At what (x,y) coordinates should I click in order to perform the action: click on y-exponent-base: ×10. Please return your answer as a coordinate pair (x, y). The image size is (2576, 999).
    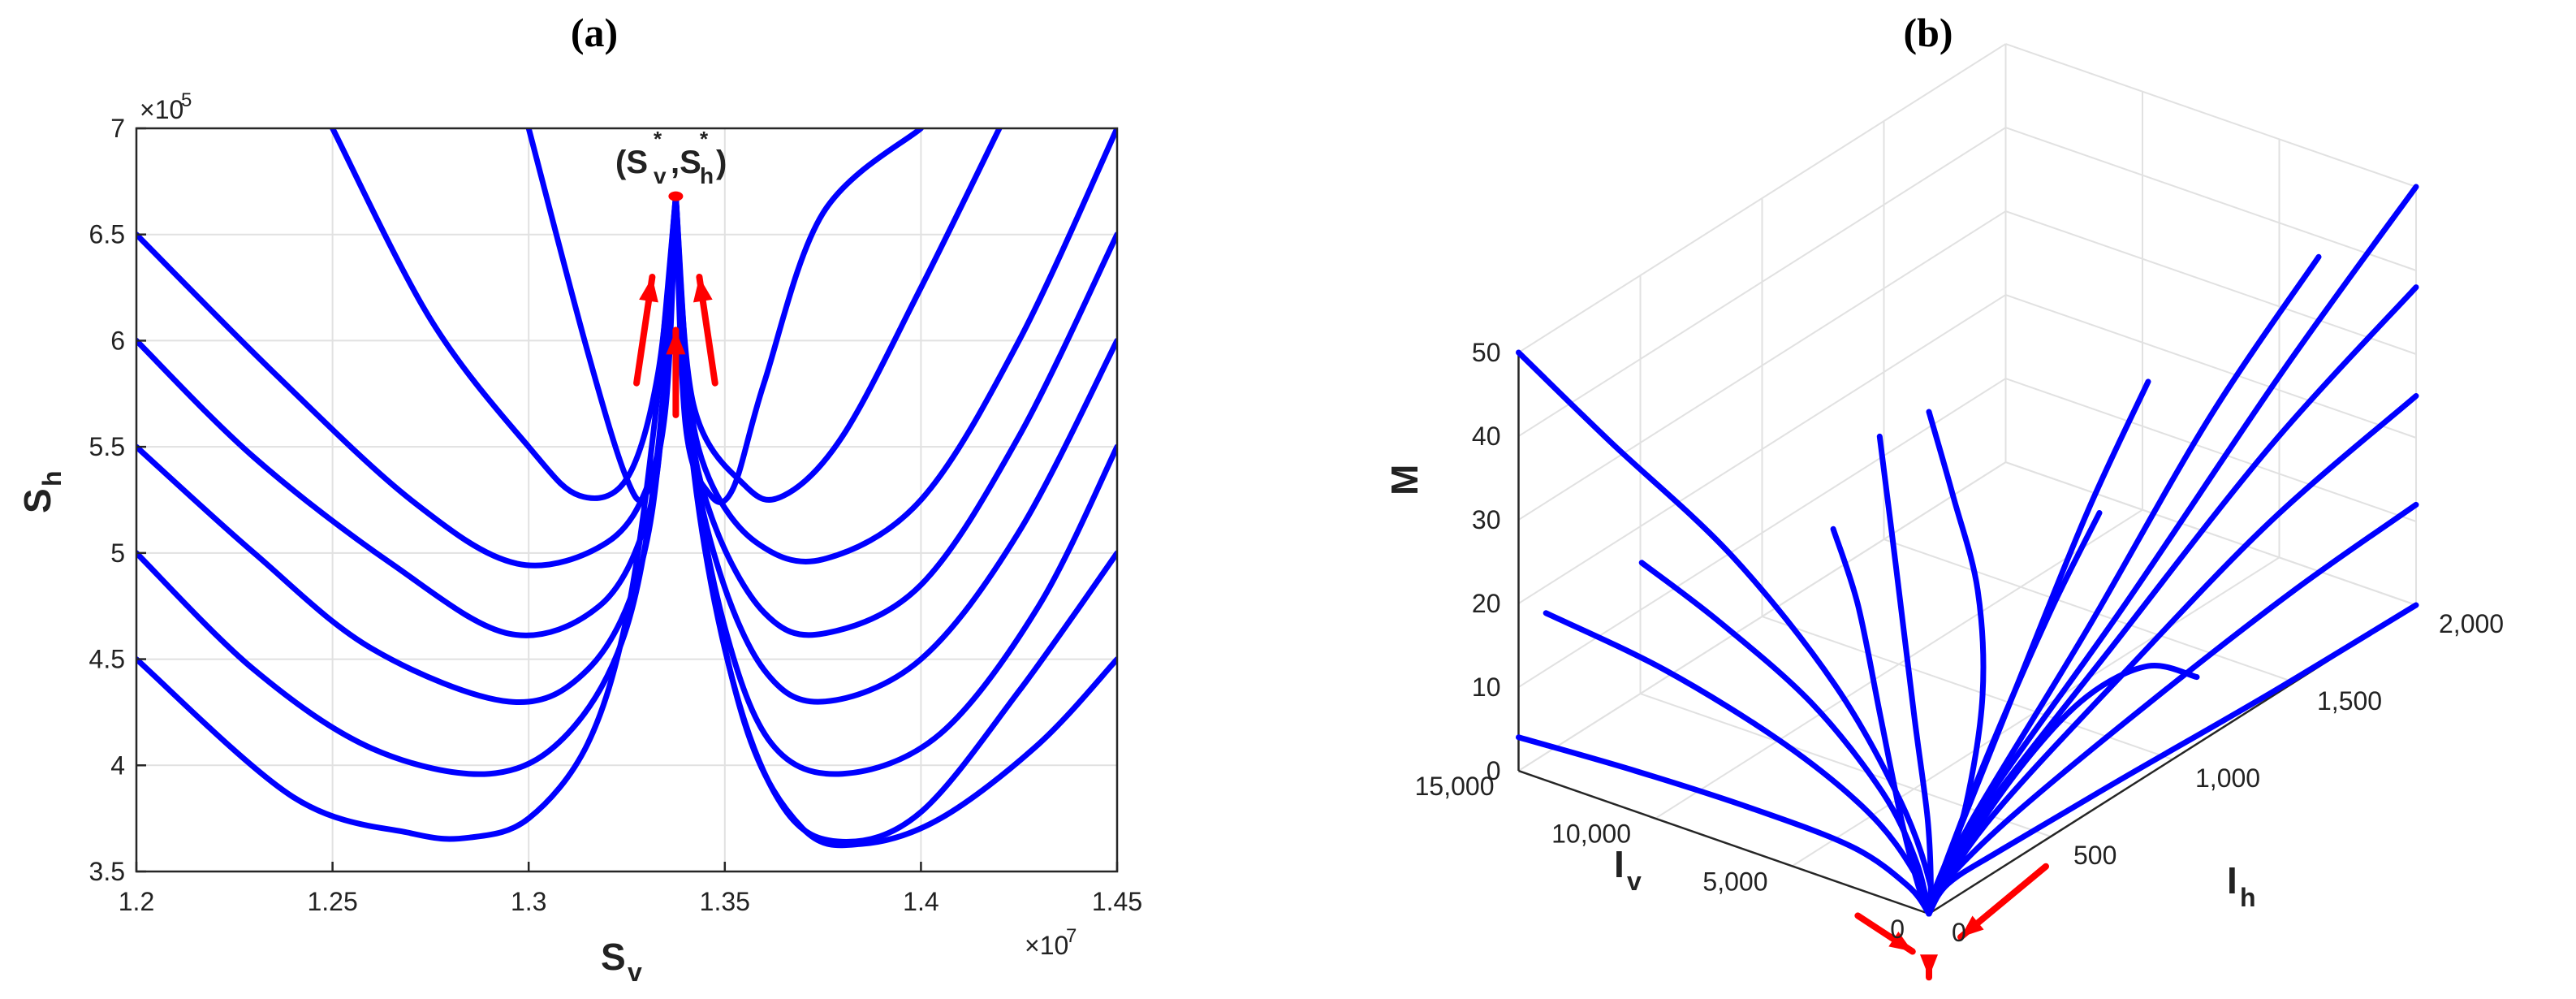
    Looking at the image, I should click on (161, 110).